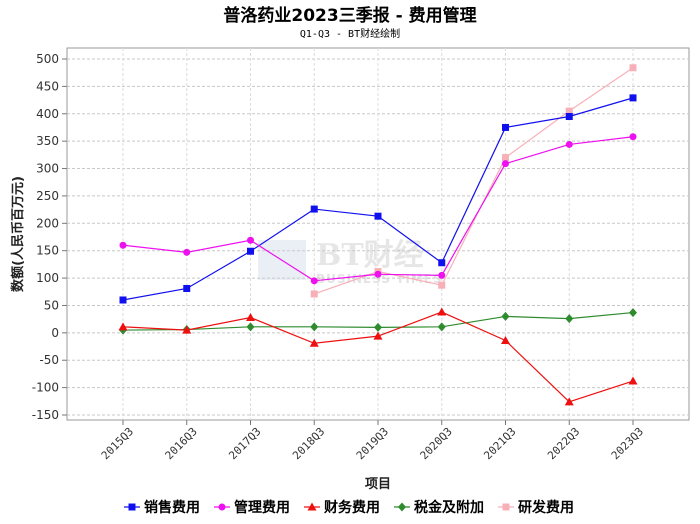  What do you see at coordinates (449, 507) in the screenshot?
I see `legend-label: 税金及附加` at bounding box center [449, 507].